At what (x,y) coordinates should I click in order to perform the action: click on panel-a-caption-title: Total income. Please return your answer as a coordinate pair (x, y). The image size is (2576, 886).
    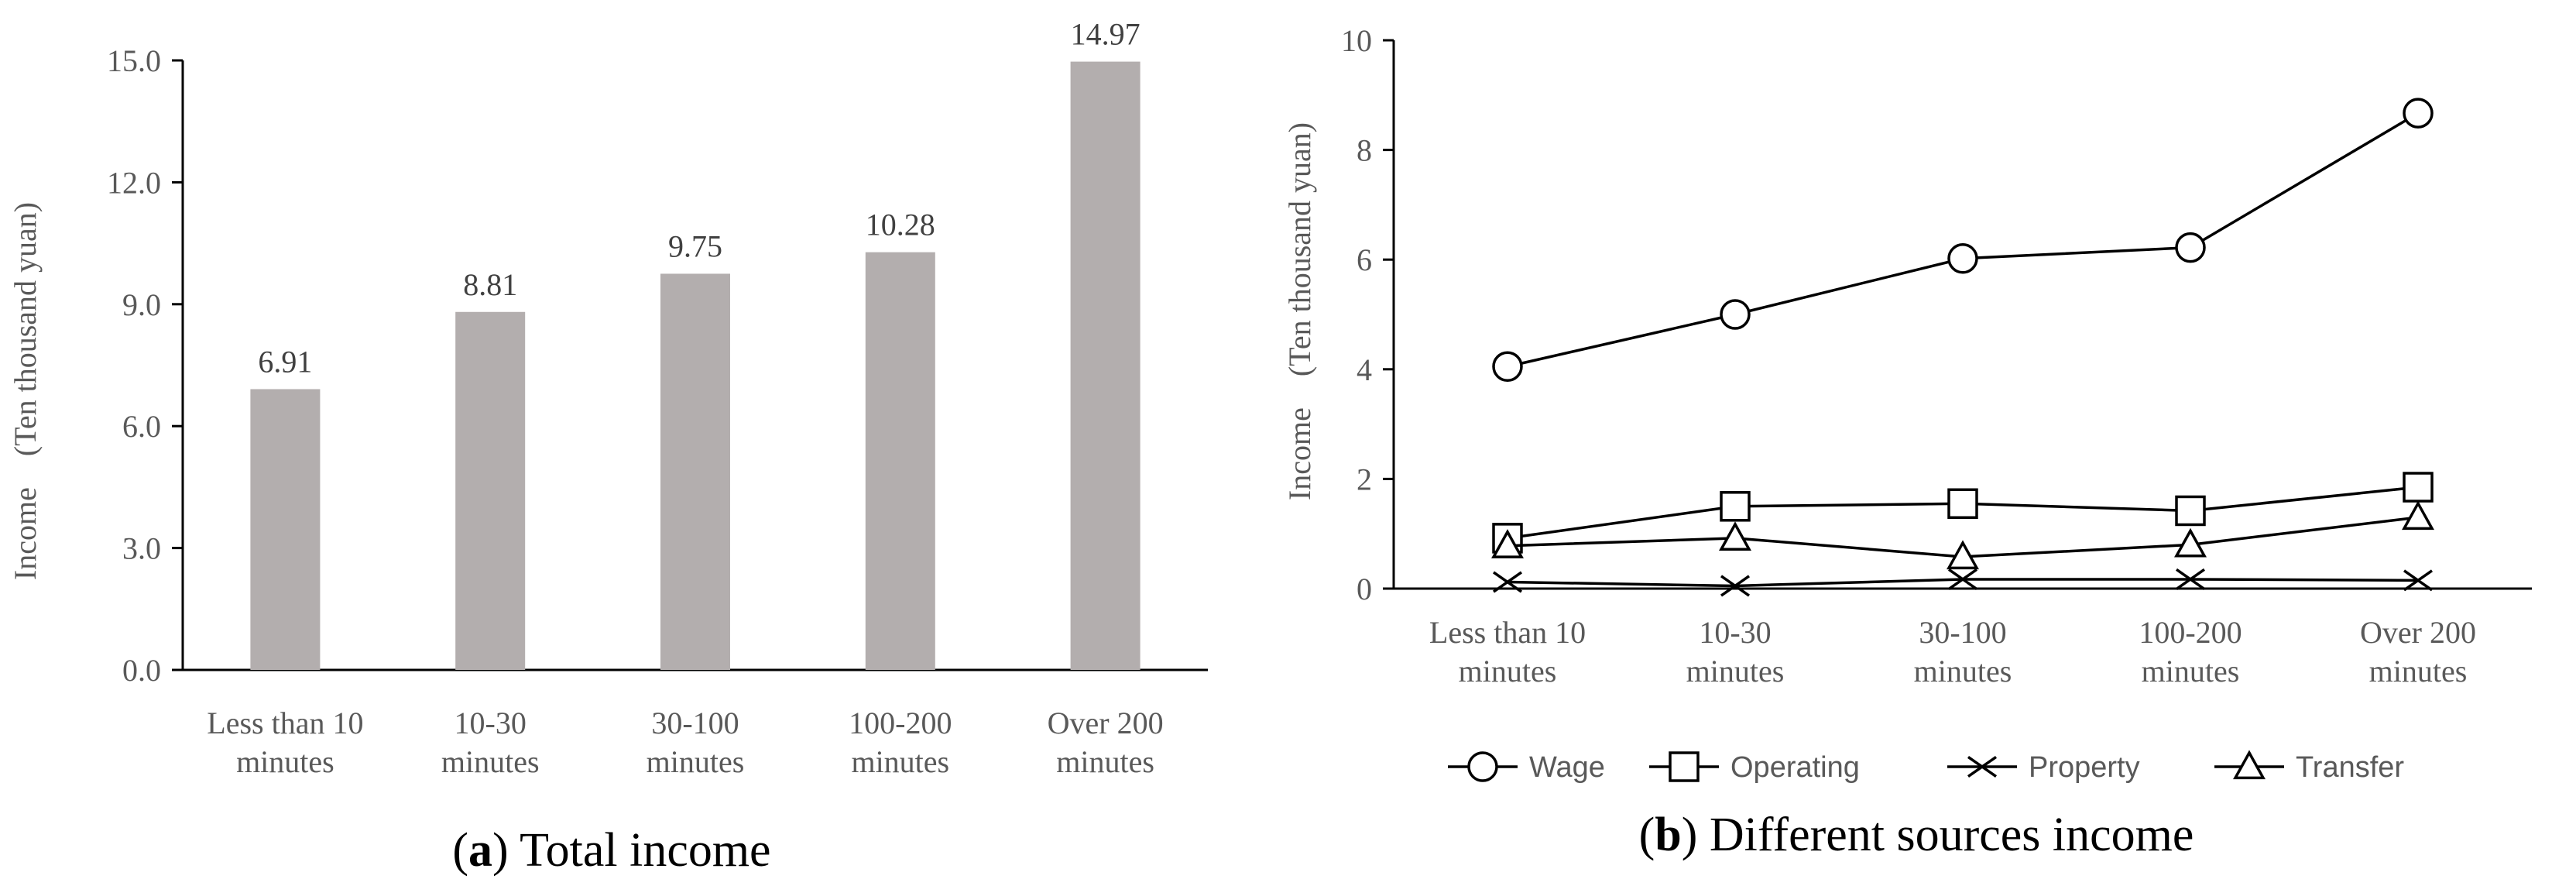
    Looking at the image, I should click on (645, 851).